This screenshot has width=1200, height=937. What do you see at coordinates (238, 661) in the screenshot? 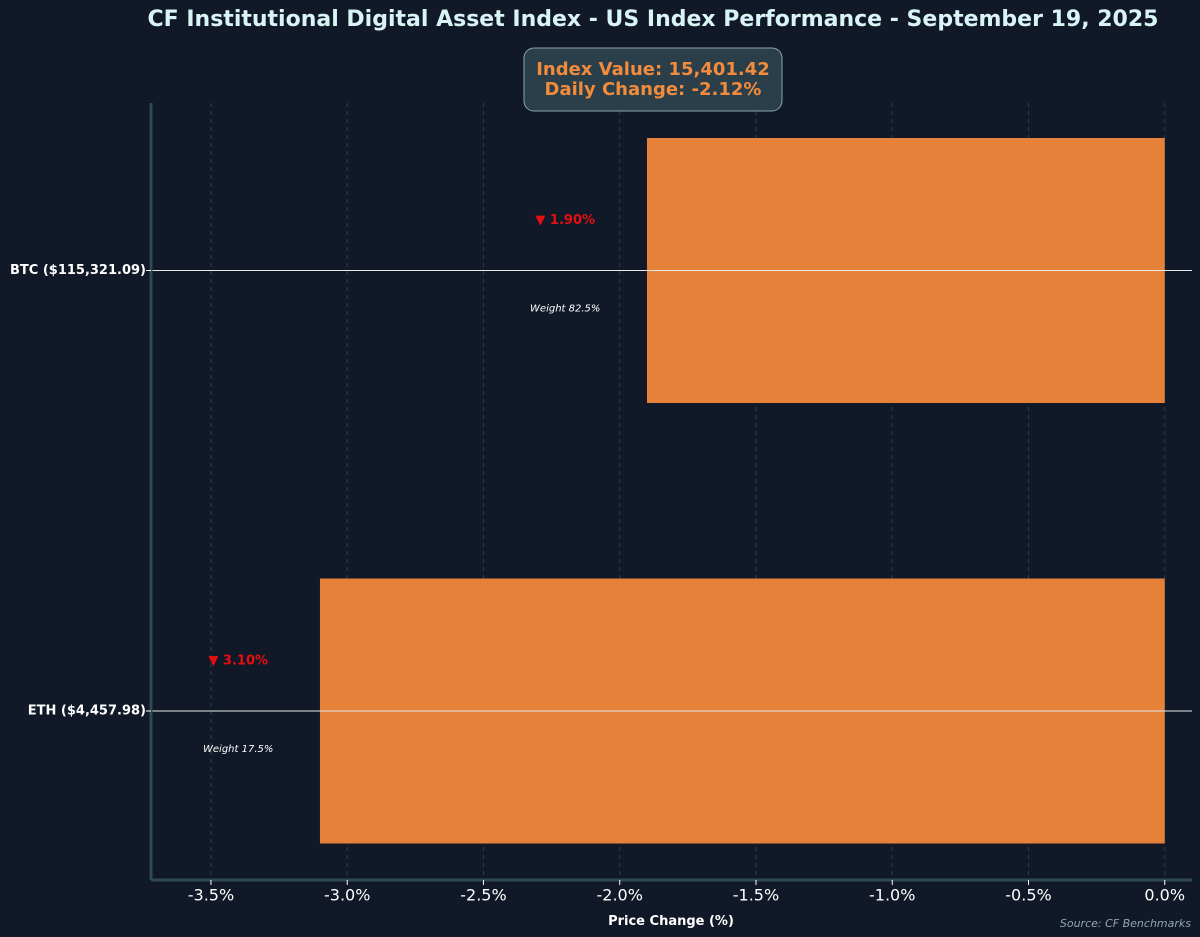
I see `change-label: ▼ 3.10%` at bounding box center [238, 661].